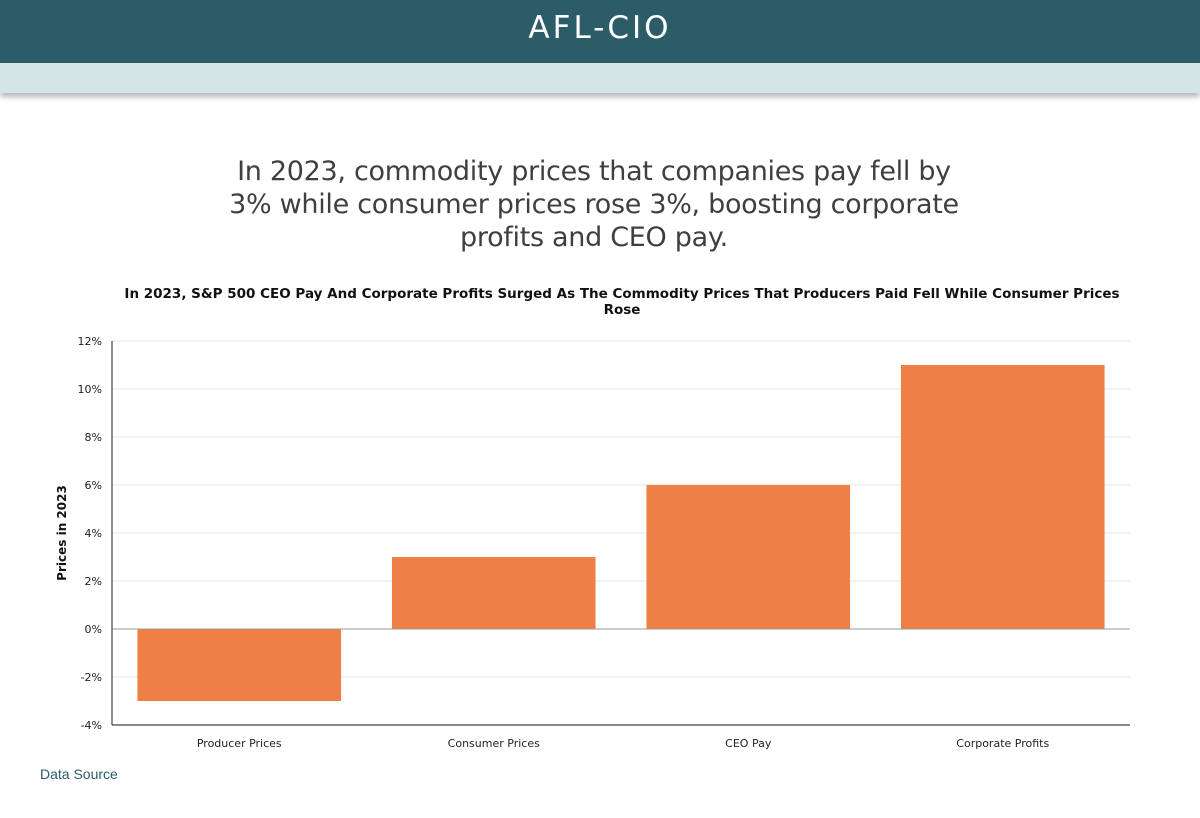 This screenshot has height=818, width=1200. Describe the element at coordinates (93, 437) in the screenshot. I see `y-tick-label: 8%` at that location.